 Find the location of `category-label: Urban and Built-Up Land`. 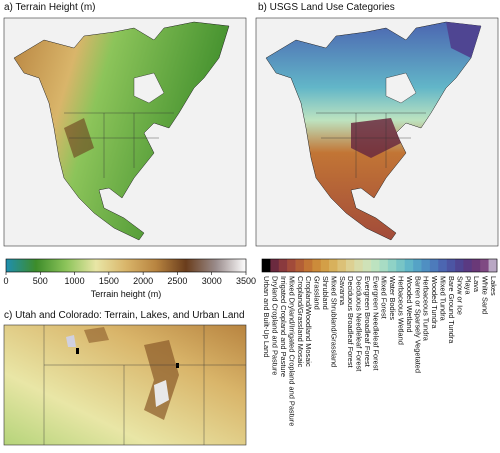

category-label: Urban and Built-Up Land is located at coordinates (266, 316).